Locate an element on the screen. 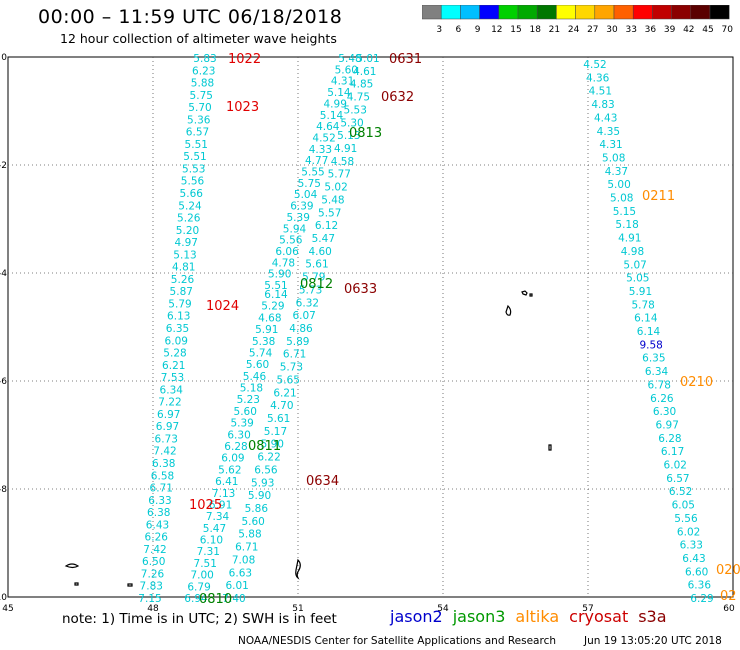 The image size is (740, 650). wave-height-value: 4.99 is located at coordinates (335, 104).